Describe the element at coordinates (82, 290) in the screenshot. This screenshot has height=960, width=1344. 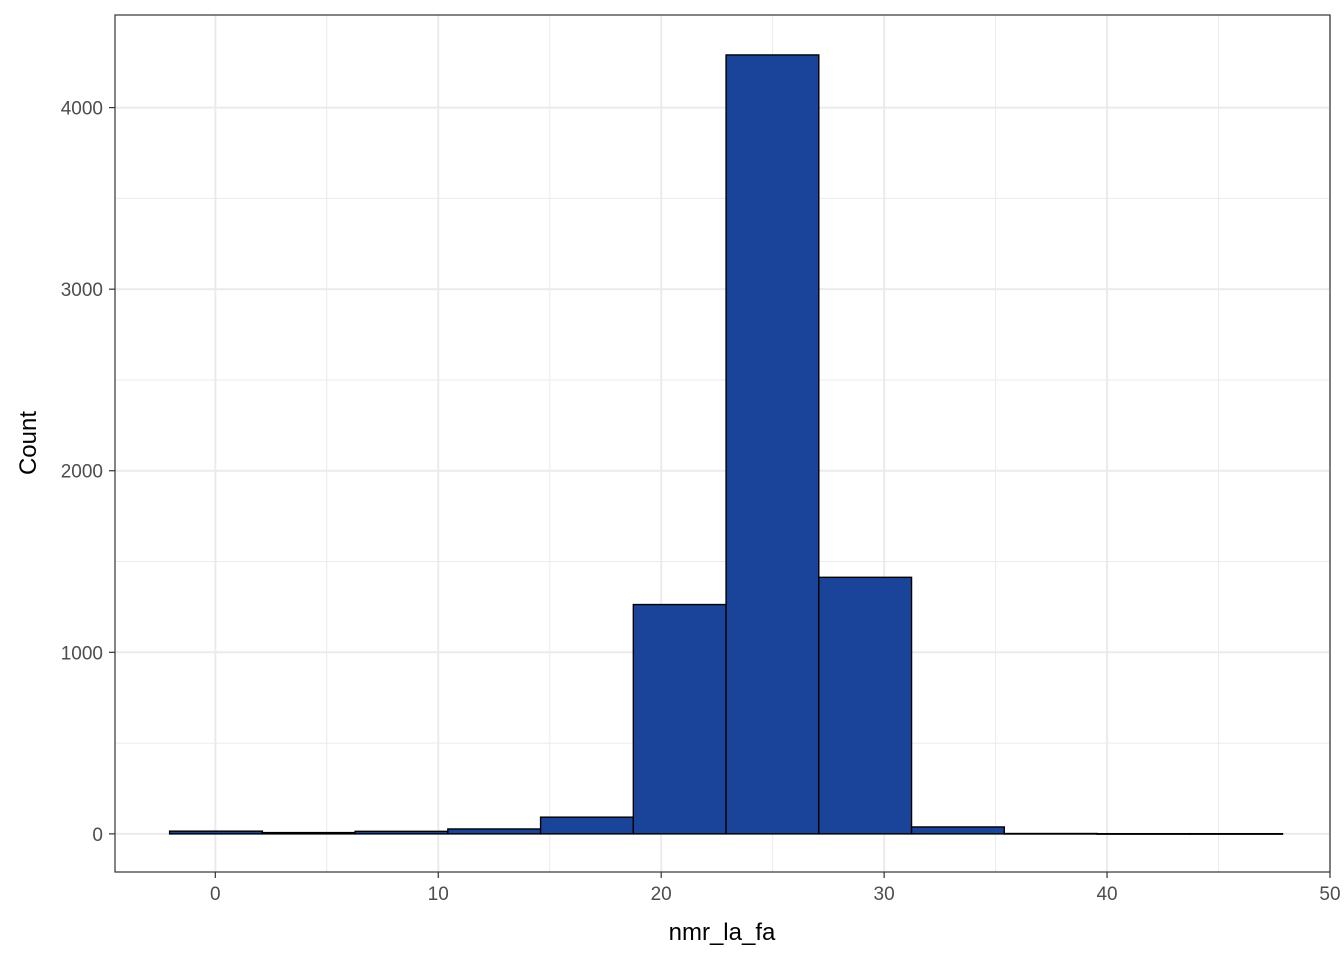
I see `y-tick-label: 3000` at that location.